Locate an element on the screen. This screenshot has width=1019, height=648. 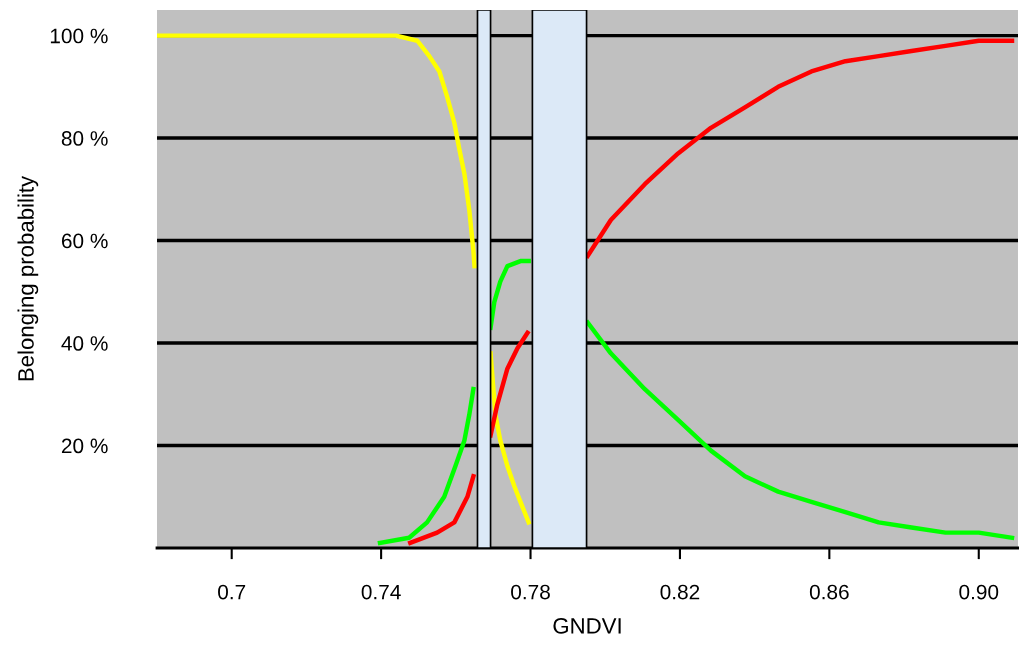
y-tick-label: 60 % is located at coordinates (84, 241).